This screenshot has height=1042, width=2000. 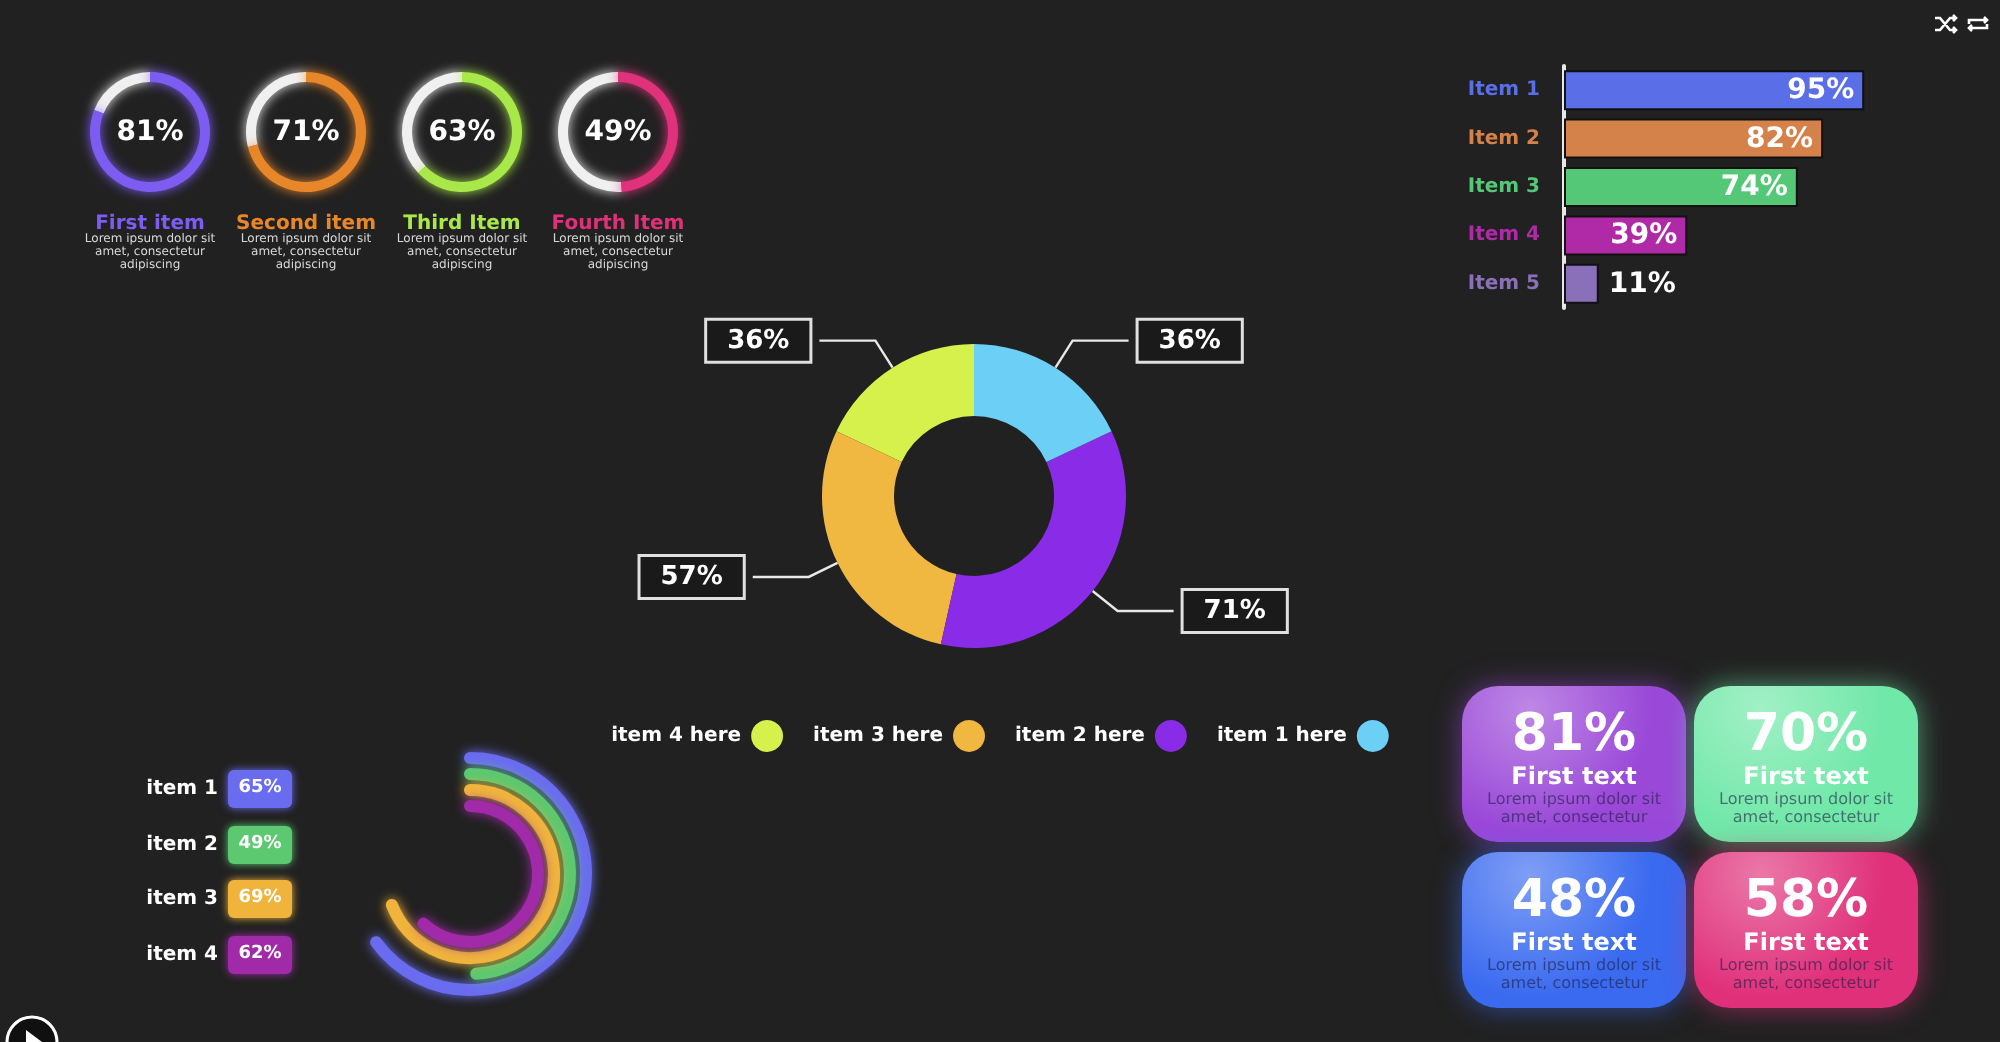 I want to click on data-label: 82%, so click(x=1780, y=138).